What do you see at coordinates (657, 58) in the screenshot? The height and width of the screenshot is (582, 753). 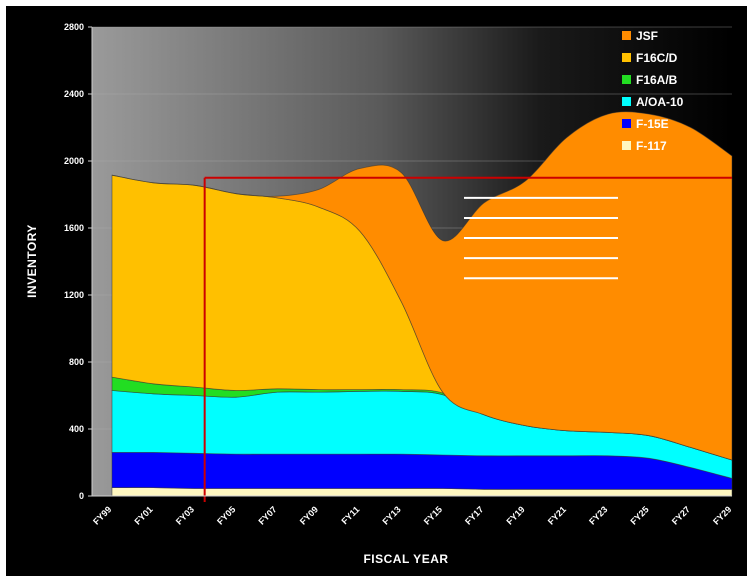 I see `legend-label: F16C/D` at bounding box center [657, 58].